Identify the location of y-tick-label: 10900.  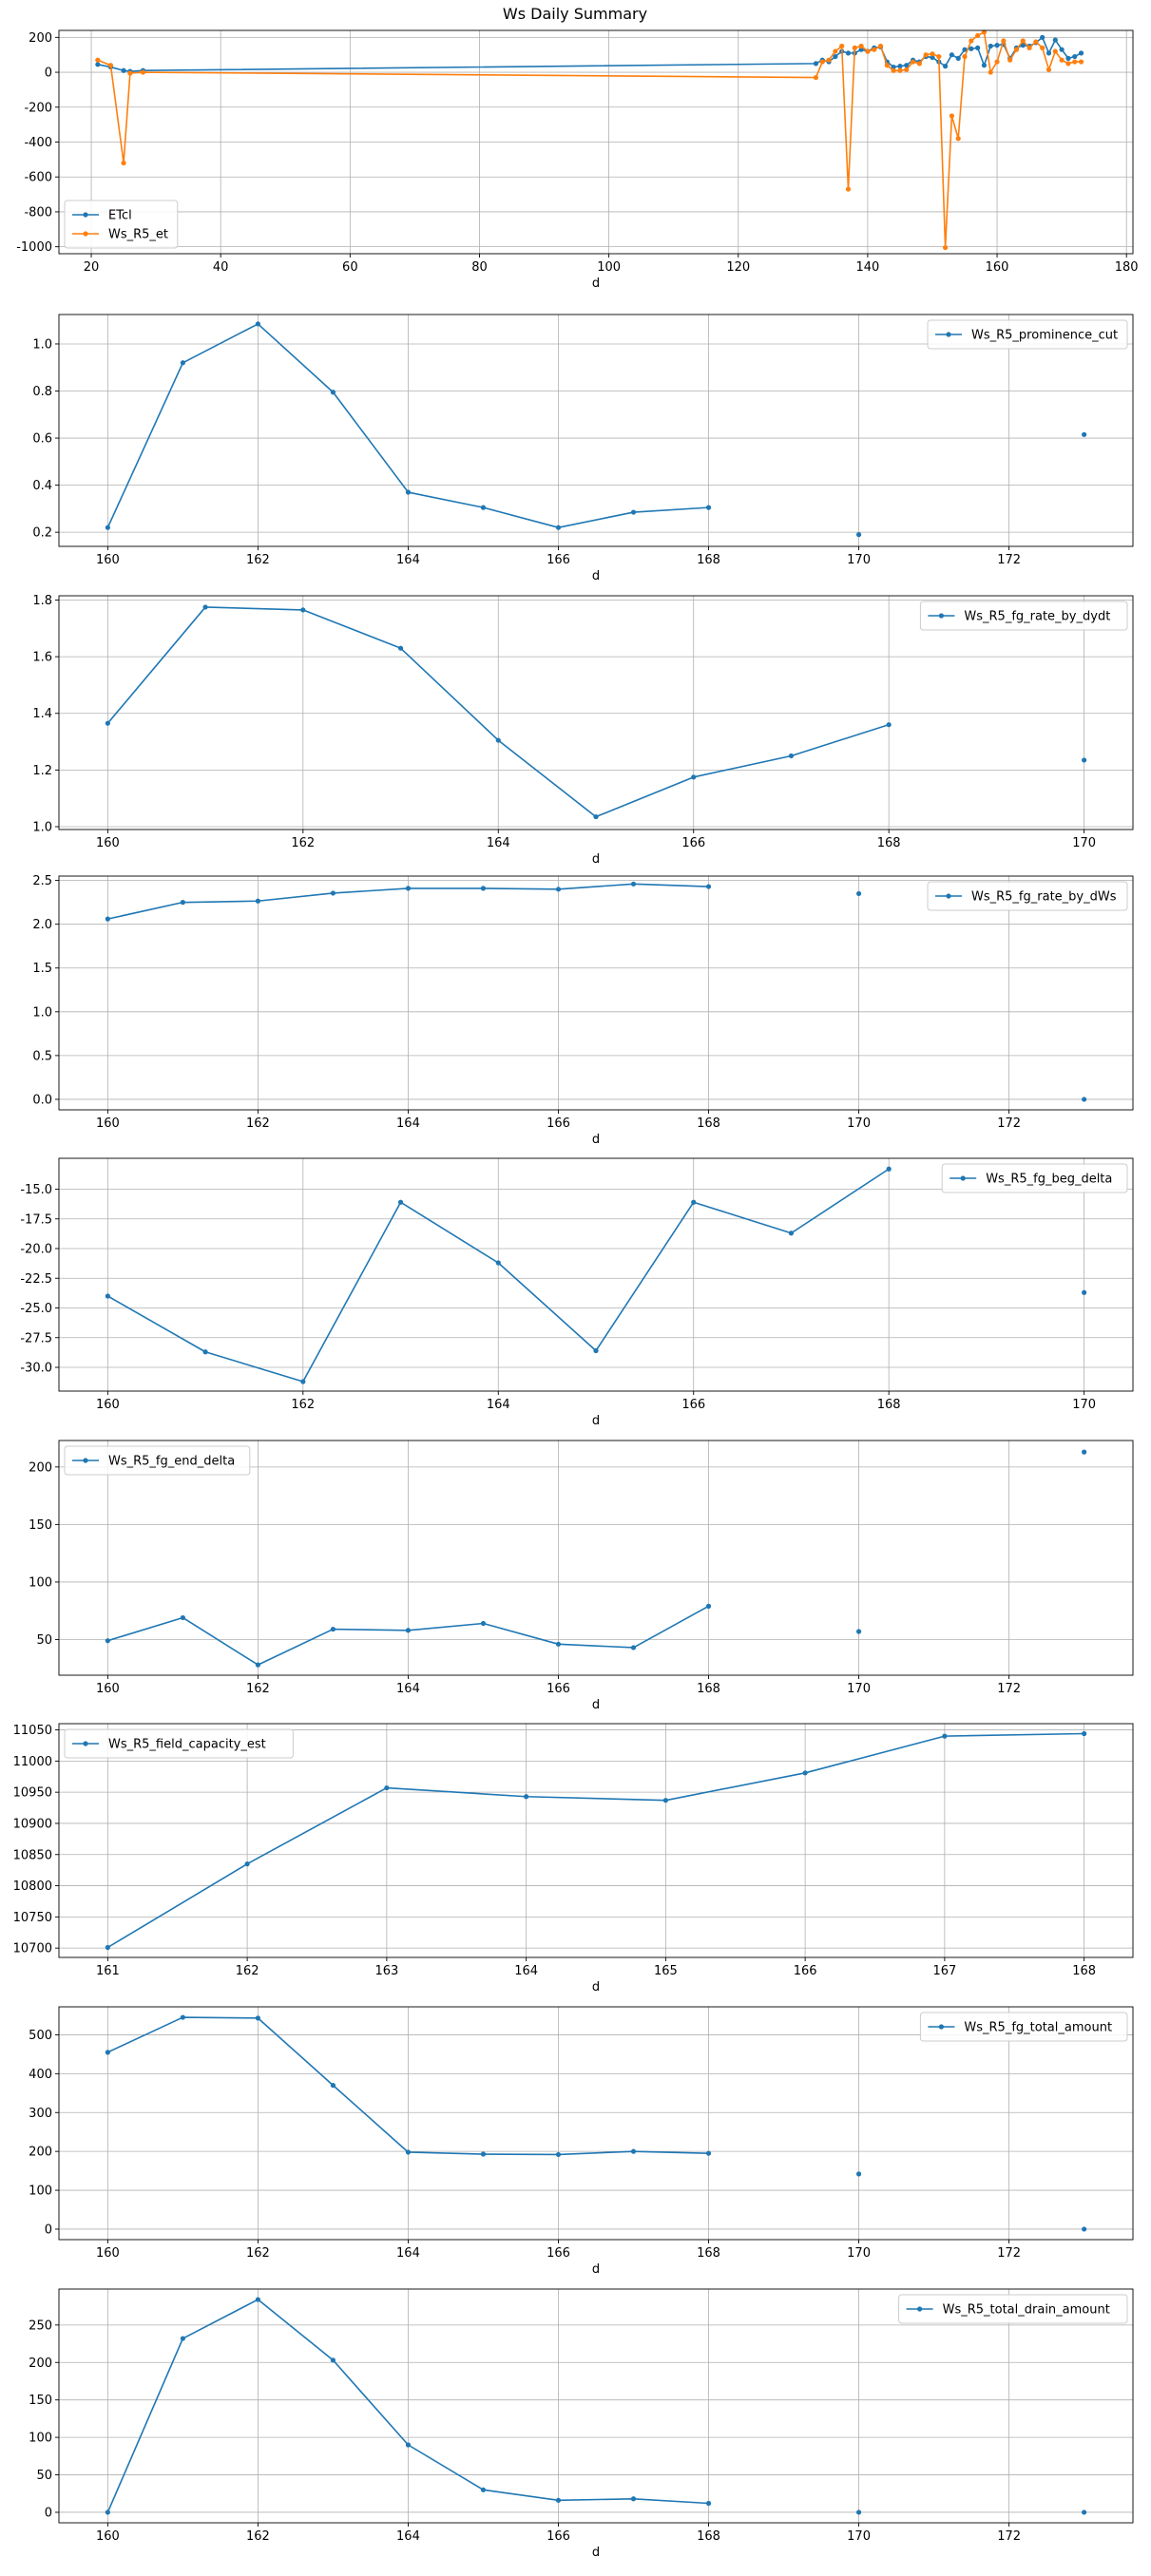
(33, 1824).